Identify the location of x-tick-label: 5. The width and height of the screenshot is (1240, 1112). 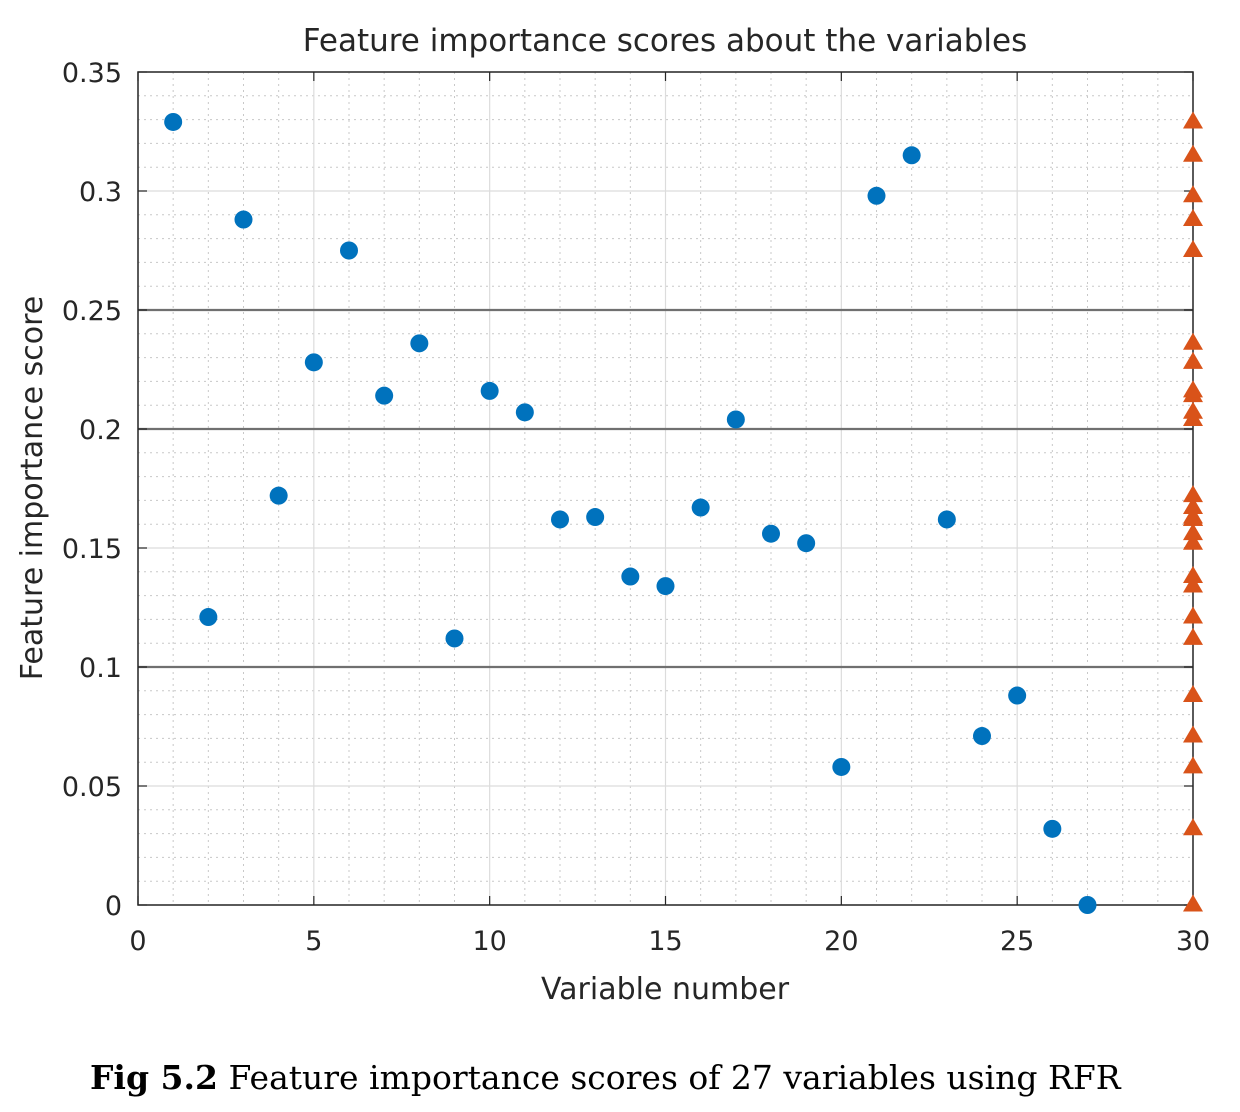
(313, 941).